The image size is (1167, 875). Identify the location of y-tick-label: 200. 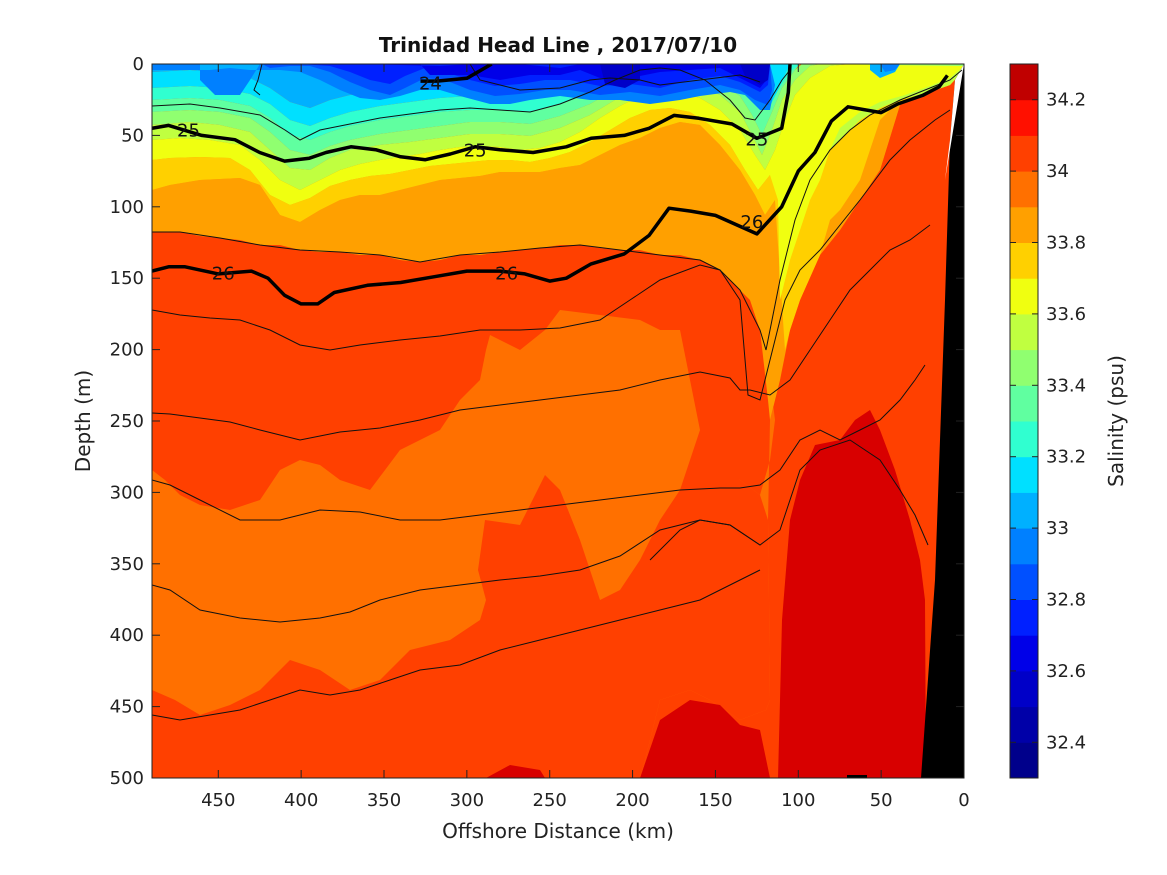
(127, 350).